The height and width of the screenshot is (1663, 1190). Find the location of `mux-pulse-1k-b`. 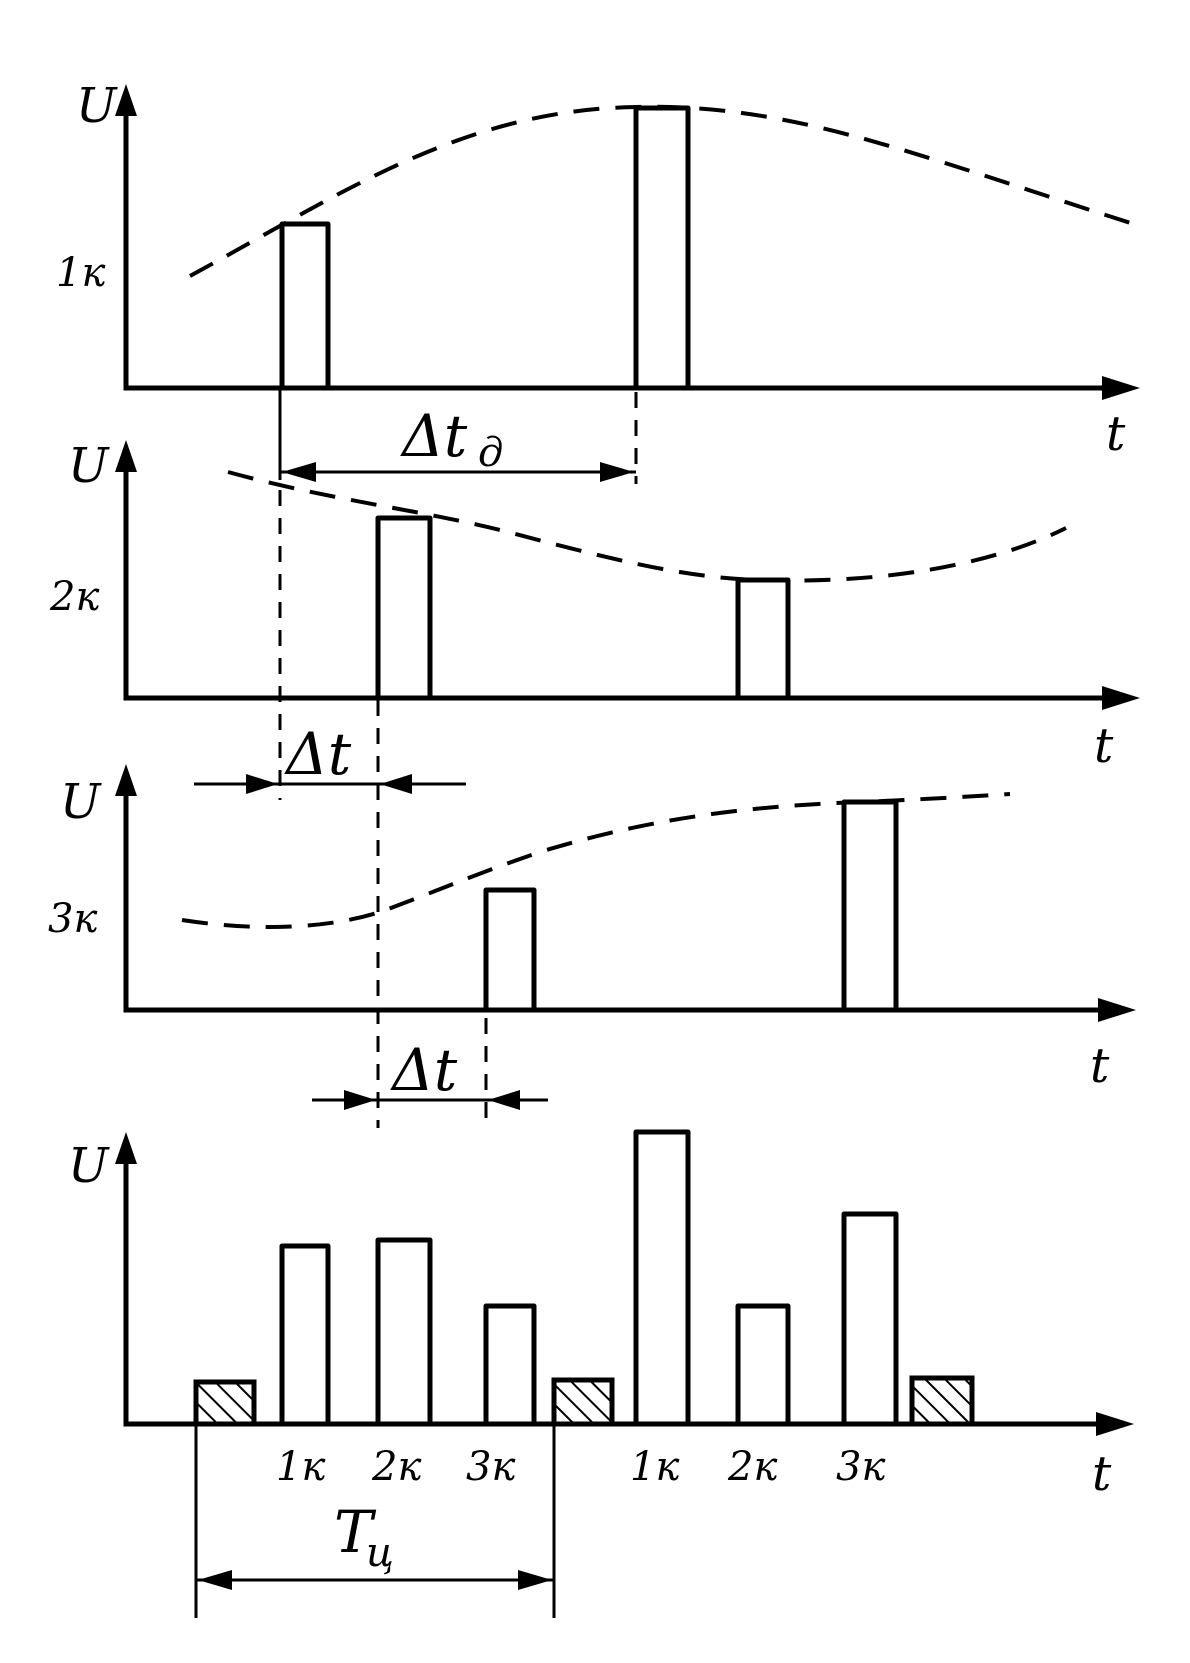

mux-pulse-1k-b is located at coordinates (662, 1278).